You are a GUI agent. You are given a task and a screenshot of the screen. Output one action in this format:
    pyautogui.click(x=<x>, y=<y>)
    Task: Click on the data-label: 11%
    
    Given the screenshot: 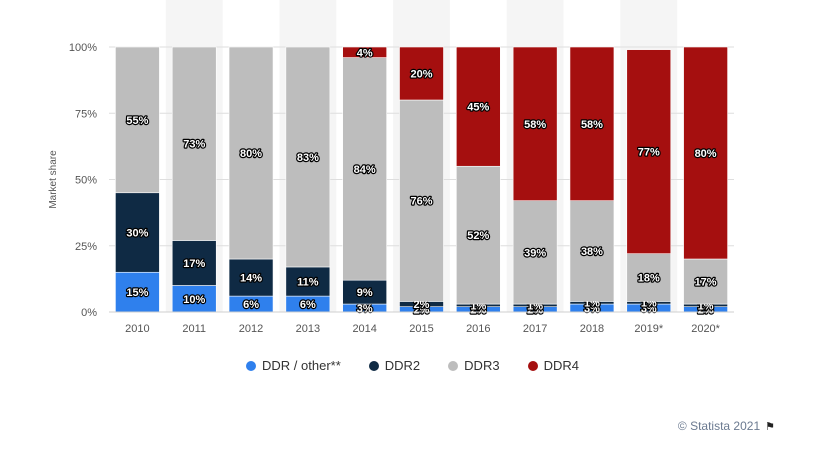 What is the action you would take?
    pyautogui.click(x=308, y=283)
    